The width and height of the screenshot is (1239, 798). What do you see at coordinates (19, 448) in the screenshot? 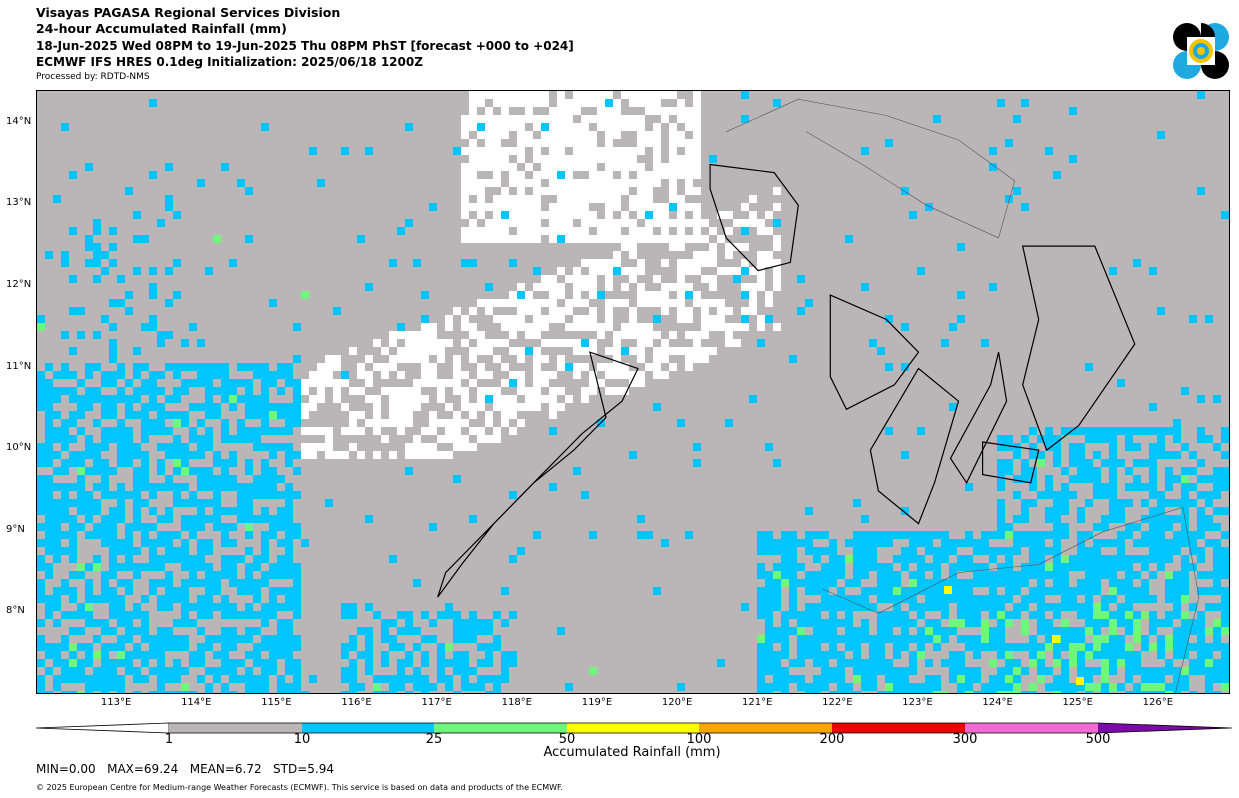
I see `lat-label: 10°N` at bounding box center [19, 448].